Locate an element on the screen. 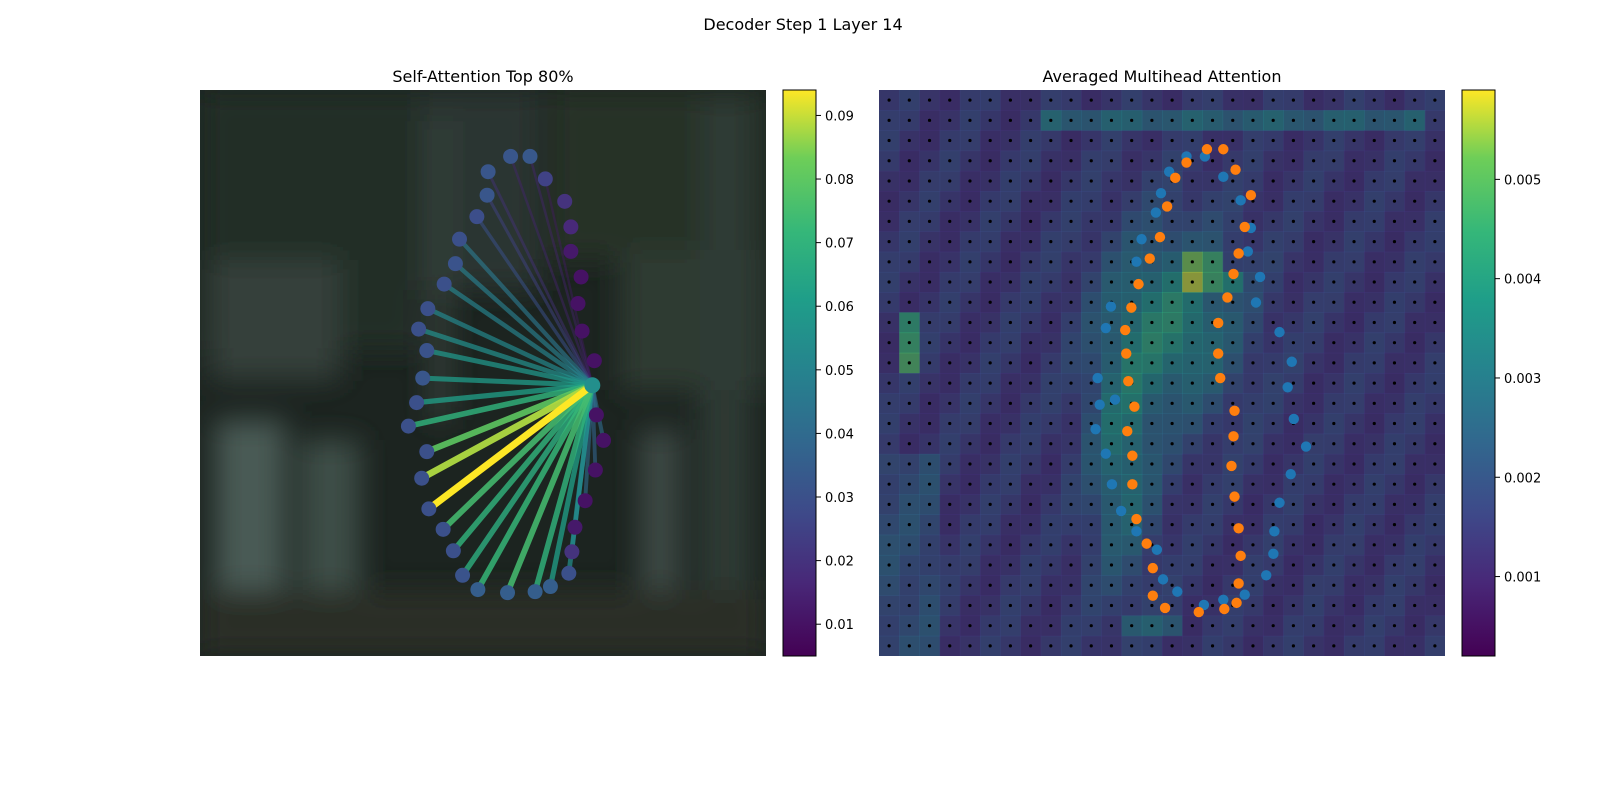 The height and width of the screenshot is (800, 1600). colorbar-tick-label: 0.07 is located at coordinates (839, 244).